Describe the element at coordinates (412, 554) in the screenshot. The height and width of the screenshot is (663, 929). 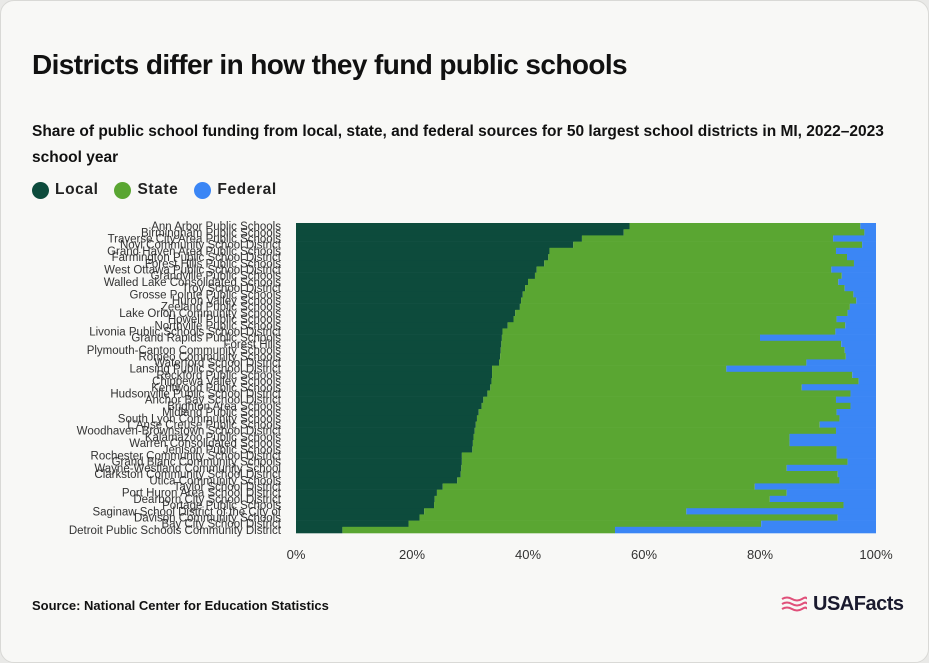
I see `x-tick-label: 20%` at that location.